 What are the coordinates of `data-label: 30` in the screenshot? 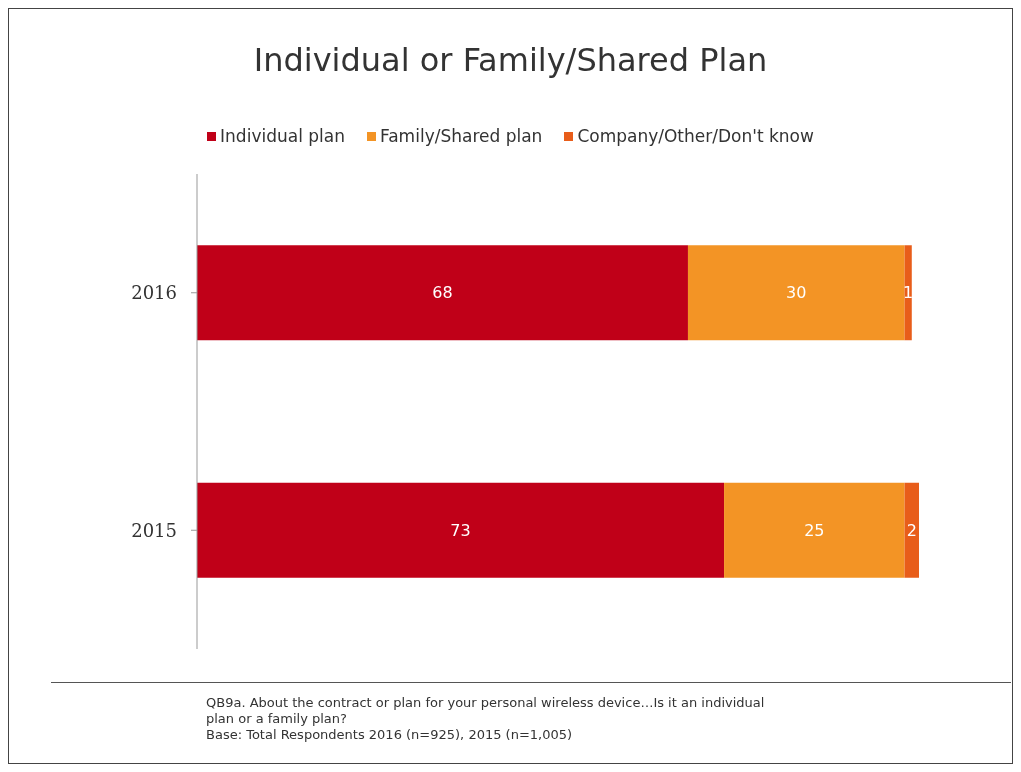 It's located at (796, 293).